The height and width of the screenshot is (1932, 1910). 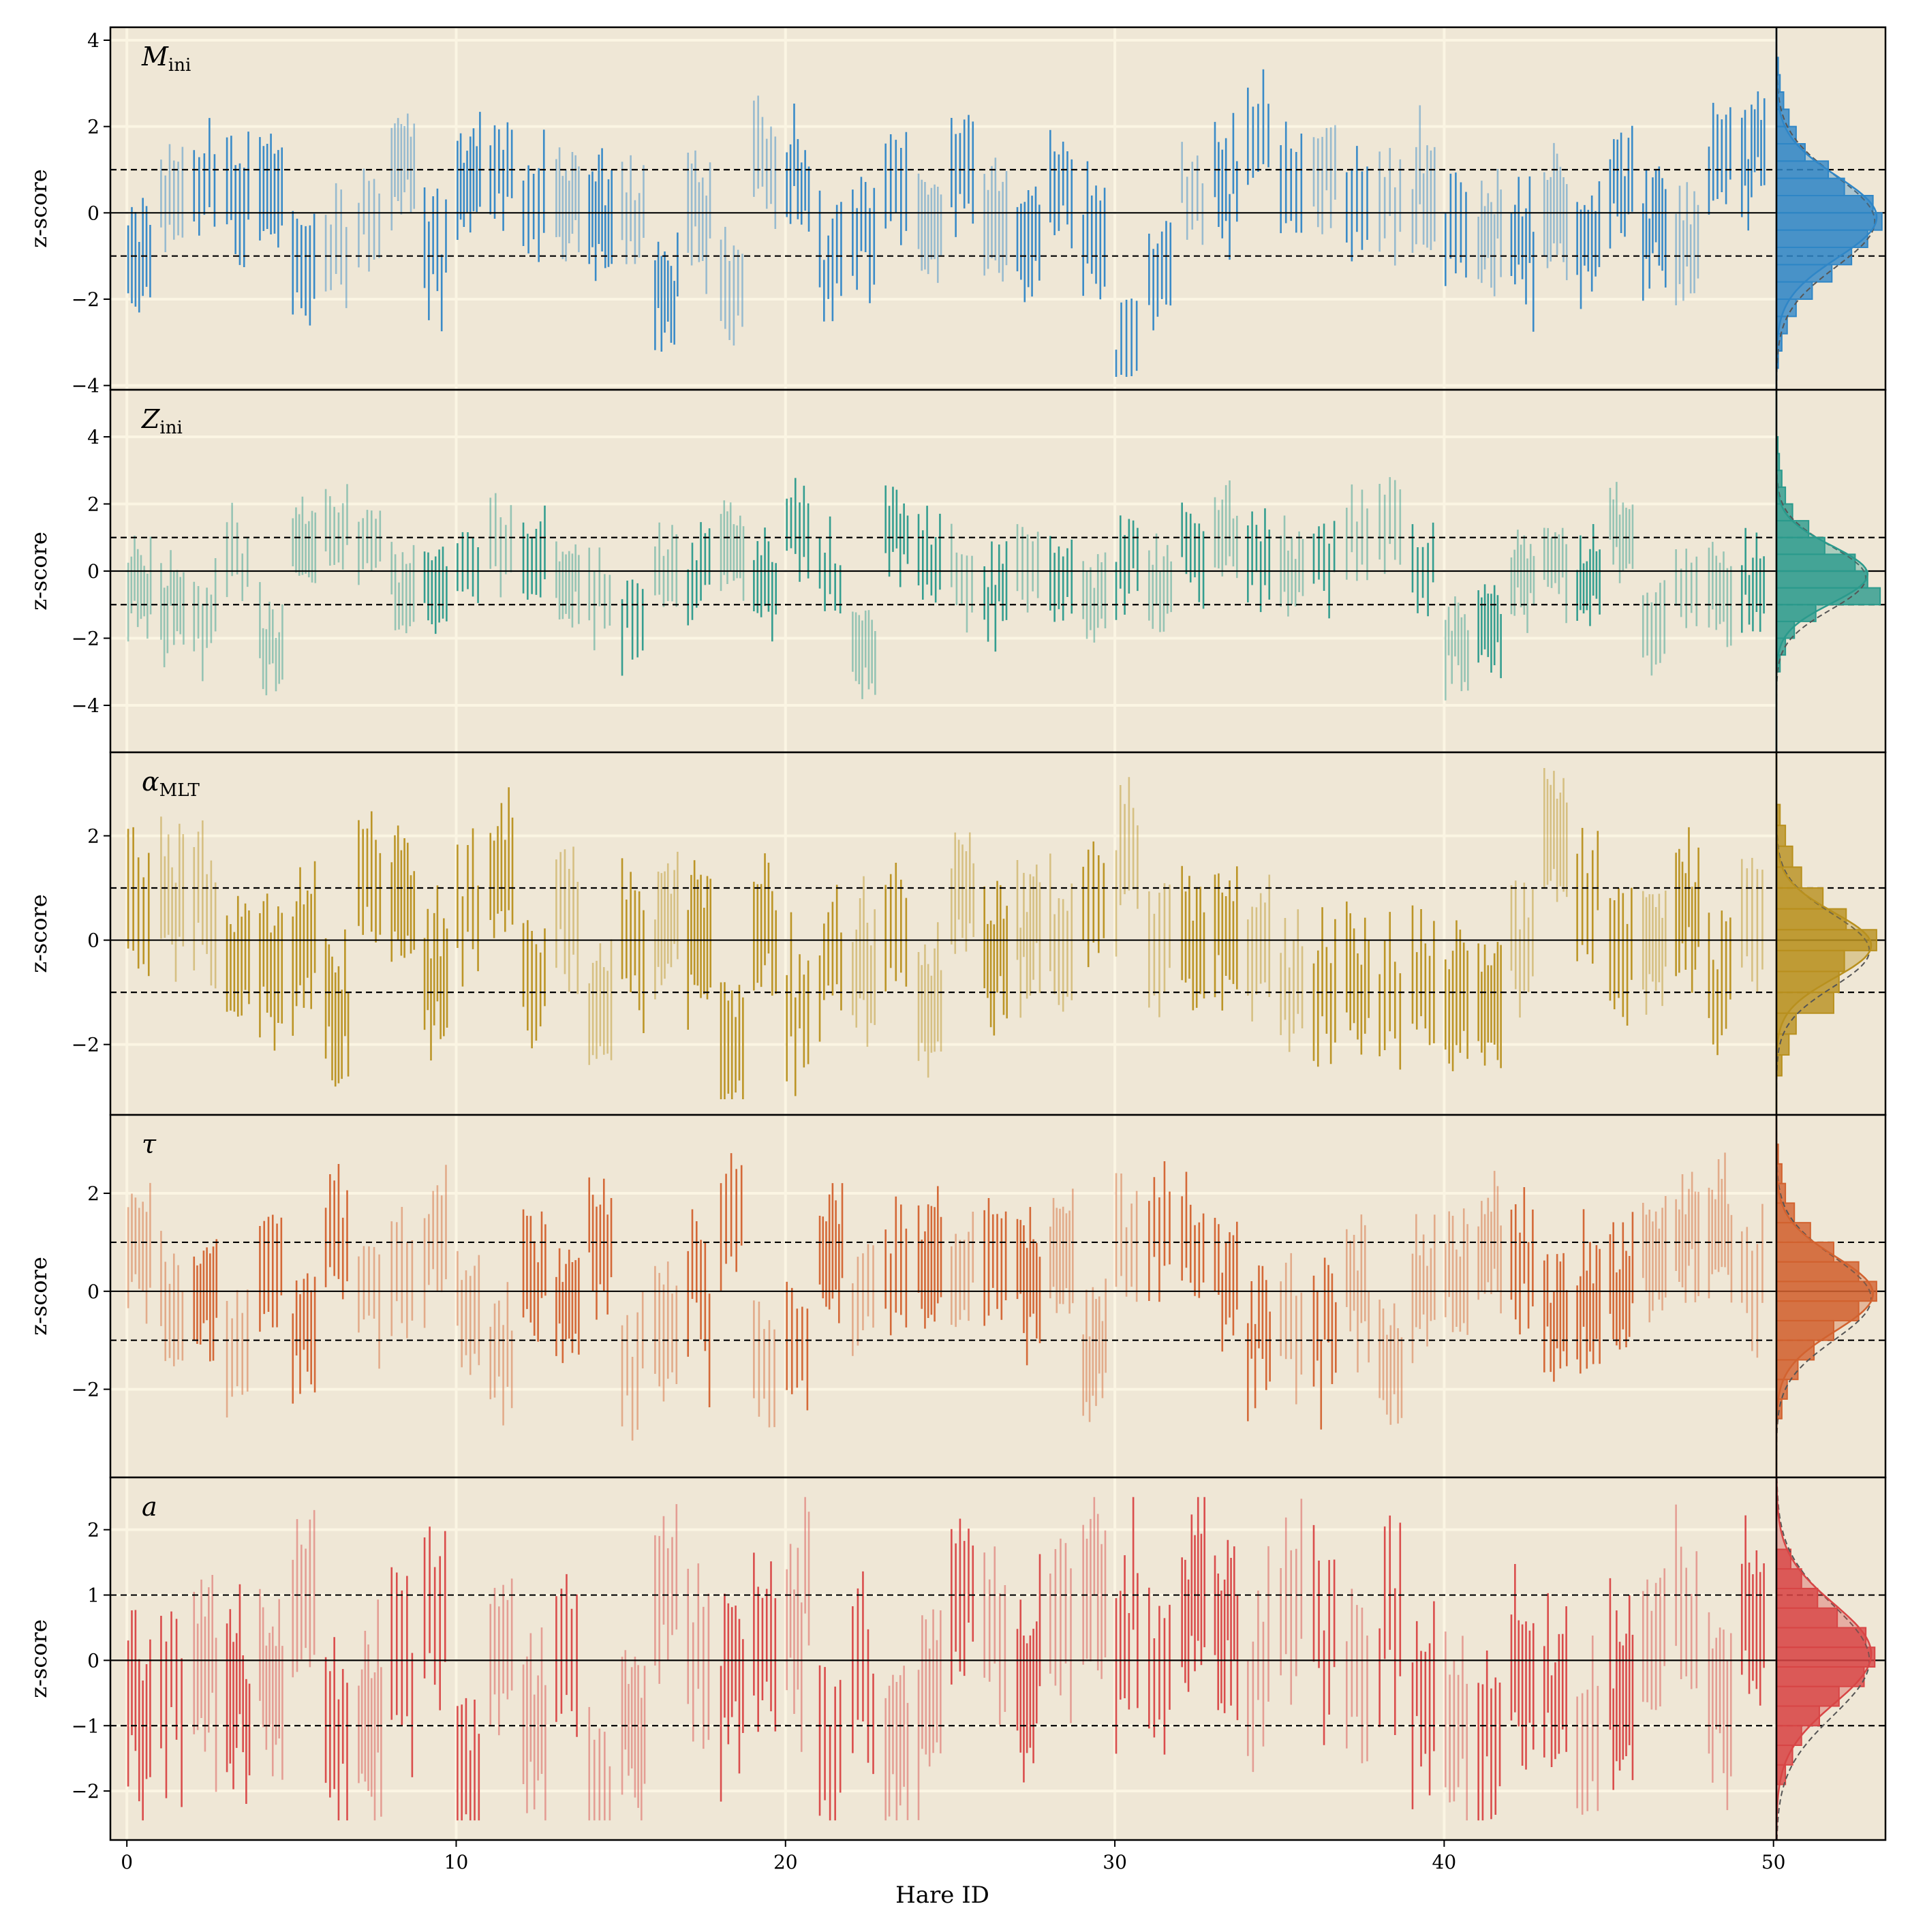 I want to click on panel-parameter-label: Zini, so click(x=162, y=421).